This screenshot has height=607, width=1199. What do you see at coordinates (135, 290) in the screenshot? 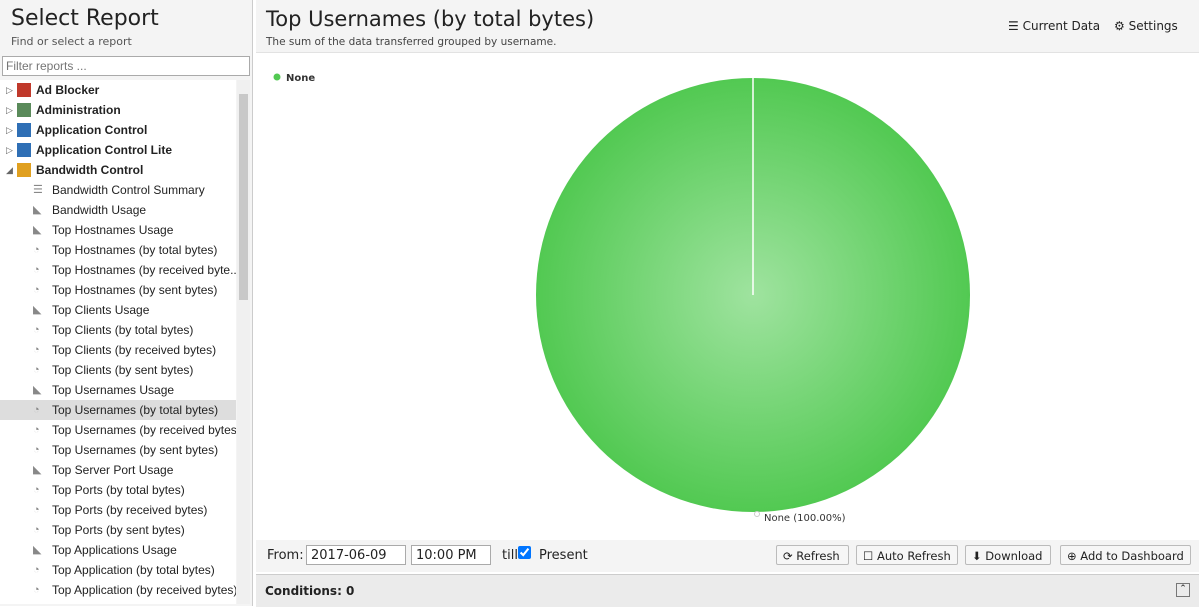
I see `item-label: Top Hostnames (by sent bytes)` at bounding box center [135, 290].